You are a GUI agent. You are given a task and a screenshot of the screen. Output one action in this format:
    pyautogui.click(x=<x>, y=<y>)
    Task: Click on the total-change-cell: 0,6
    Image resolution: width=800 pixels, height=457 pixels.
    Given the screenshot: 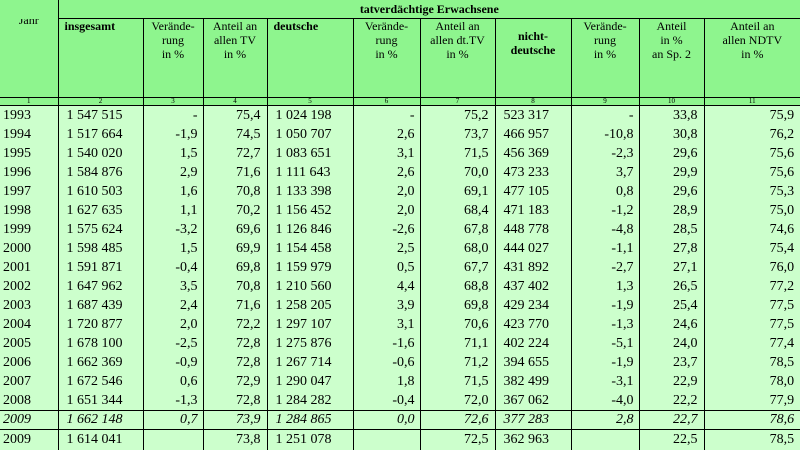 What is the action you would take?
    pyautogui.click(x=172, y=381)
    